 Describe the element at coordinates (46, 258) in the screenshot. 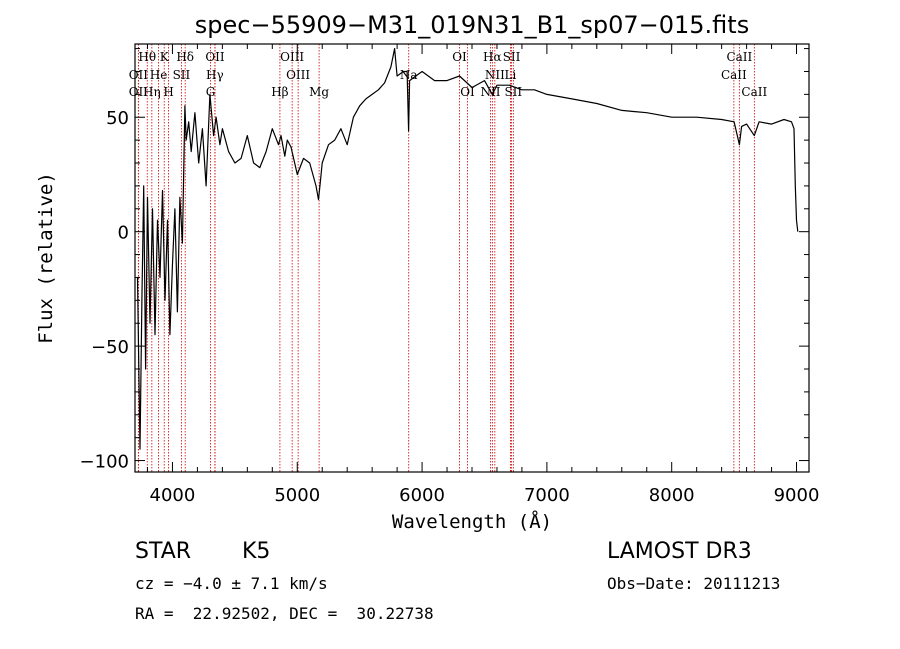

I see `y-axis-label: Flux (relative)` at that location.